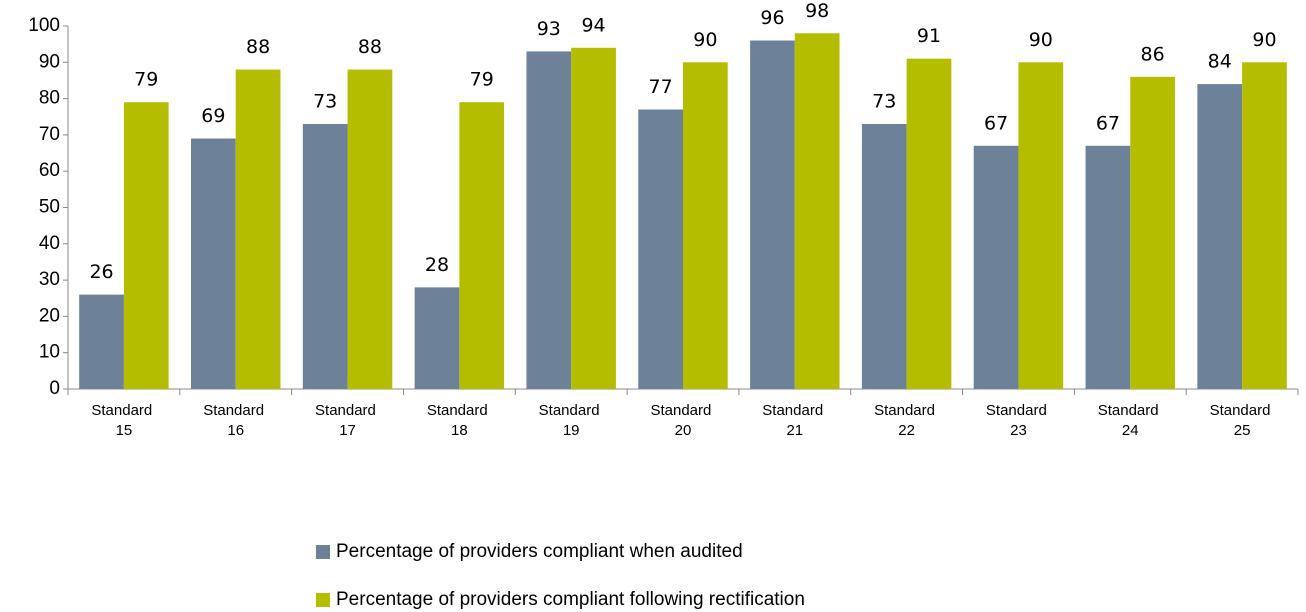 The image size is (1306, 612). What do you see at coordinates (235, 420) in the screenshot?
I see `x-tick-label: Standard 16` at bounding box center [235, 420].